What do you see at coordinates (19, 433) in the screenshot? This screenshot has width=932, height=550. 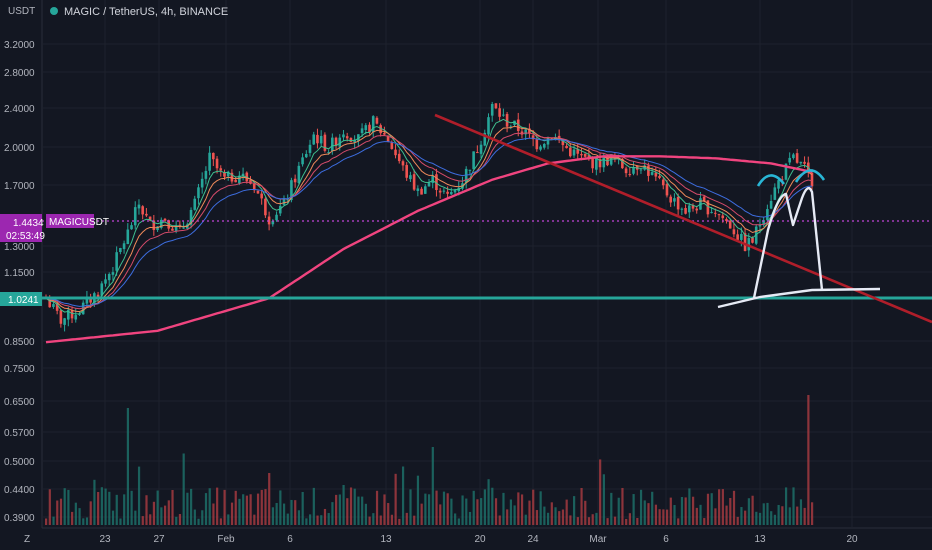 I see `y-tick-label: 0.5700` at bounding box center [19, 433].